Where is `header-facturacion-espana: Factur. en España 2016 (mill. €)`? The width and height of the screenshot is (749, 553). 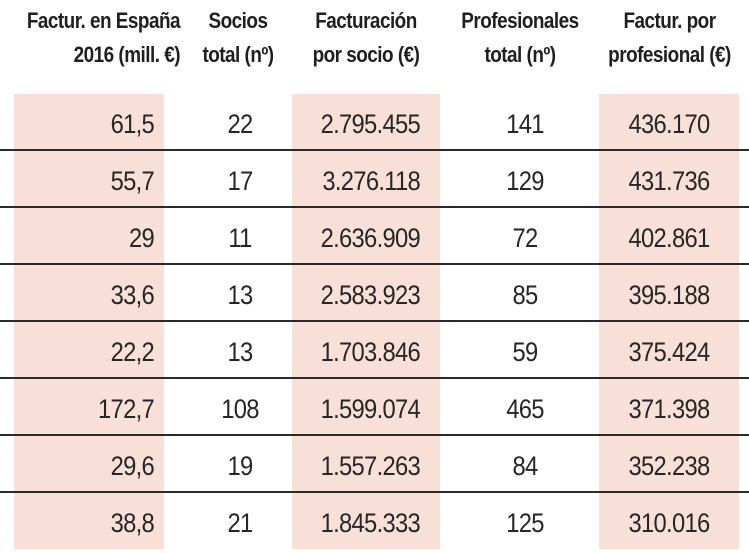 header-facturacion-espana: Factur. en España 2016 (mill. €) is located at coordinates (103, 40).